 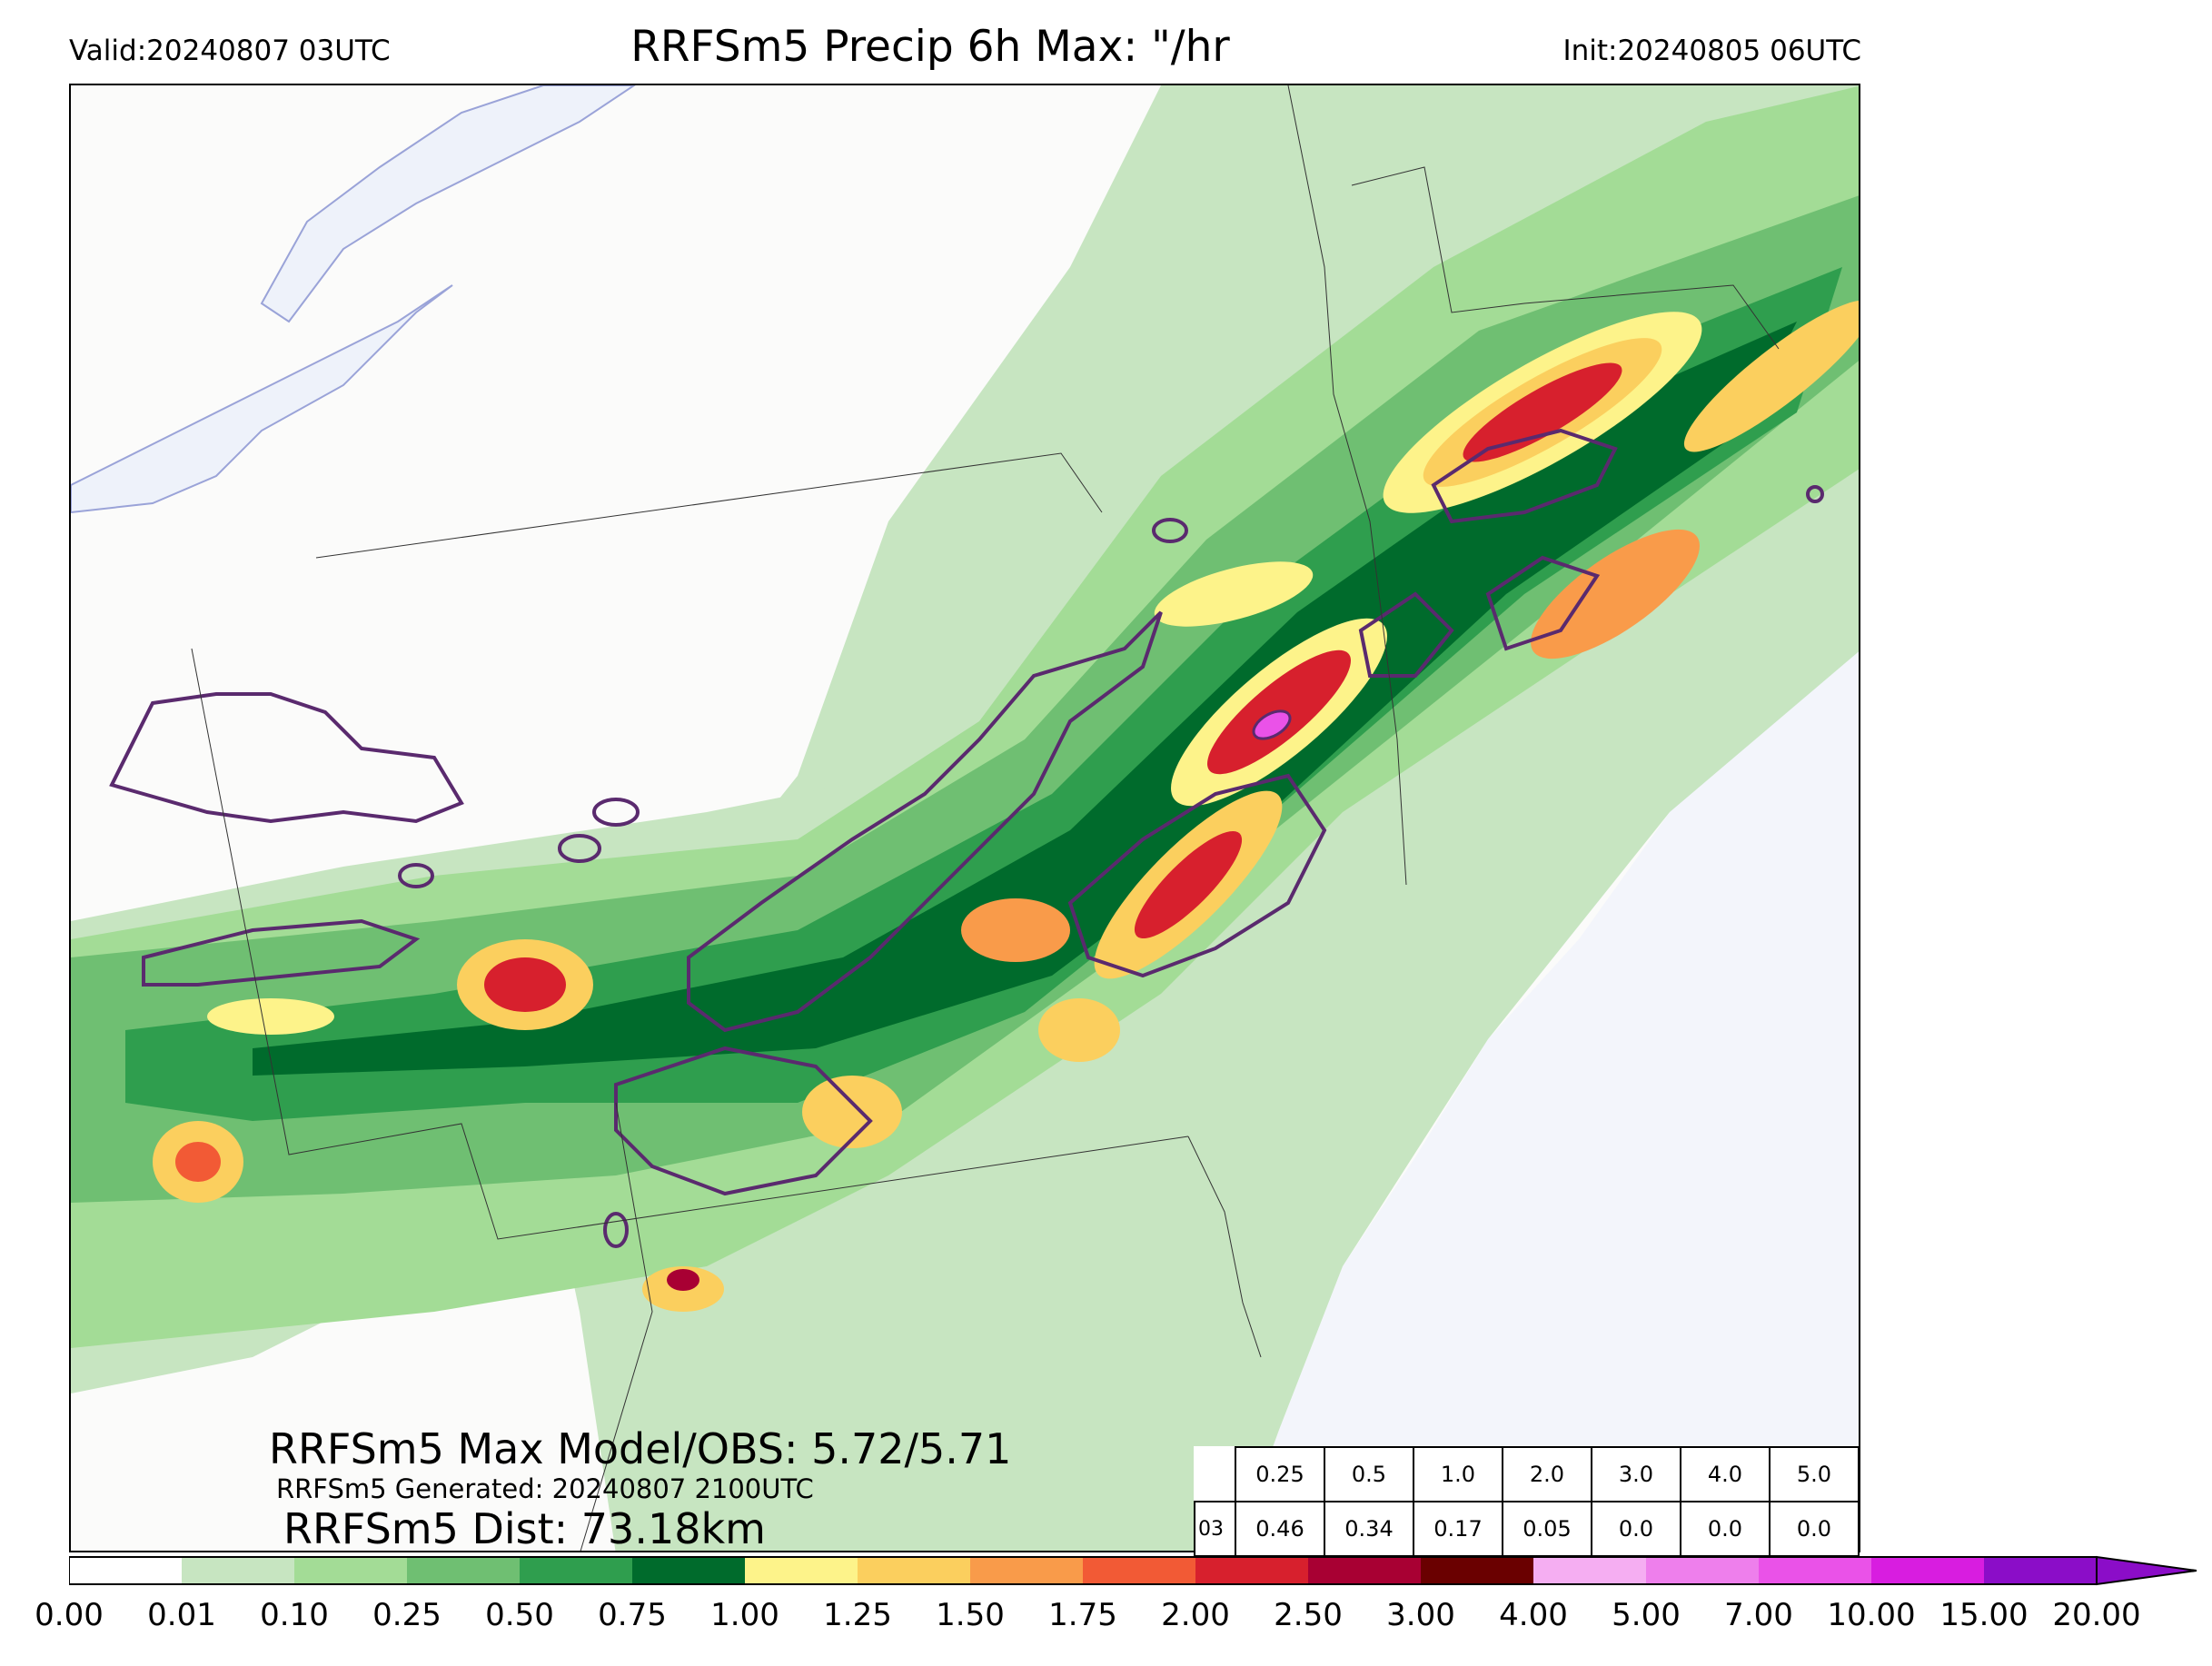 What do you see at coordinates (1533, 1615) in the screenshot?
I see `colorbar-tick-label: 4.00` at bounding box center [1533, 1615].